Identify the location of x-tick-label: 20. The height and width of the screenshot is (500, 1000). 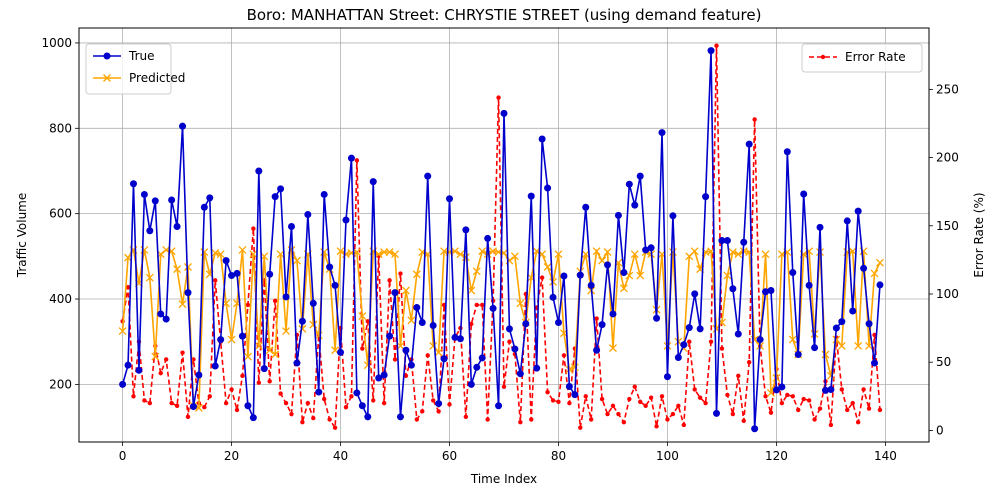
(231, 456).